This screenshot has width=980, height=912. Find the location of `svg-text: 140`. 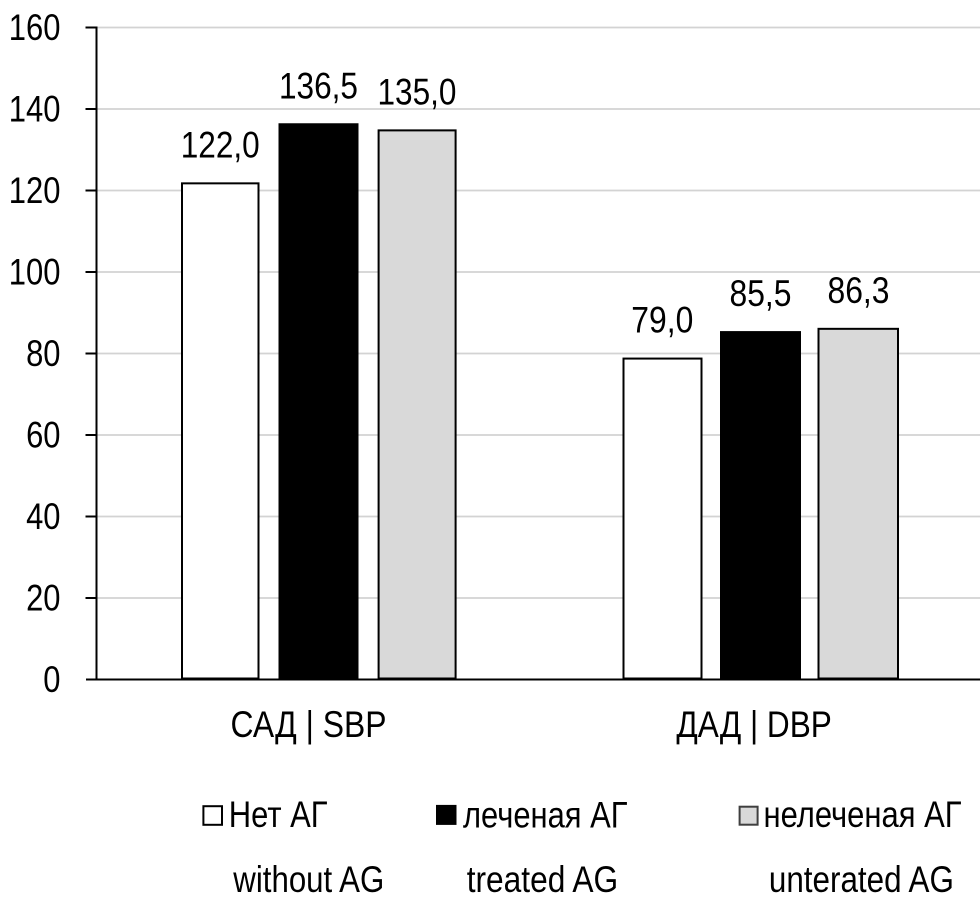

svg-text: 140 is located at coordinates (35, 109).